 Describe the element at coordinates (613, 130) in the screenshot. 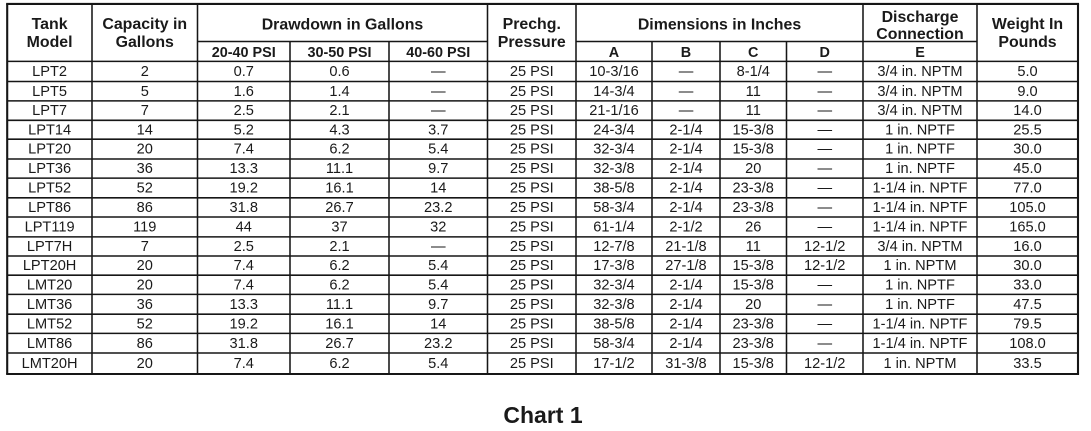

I see `svg-text: 24-3/4` at that location.